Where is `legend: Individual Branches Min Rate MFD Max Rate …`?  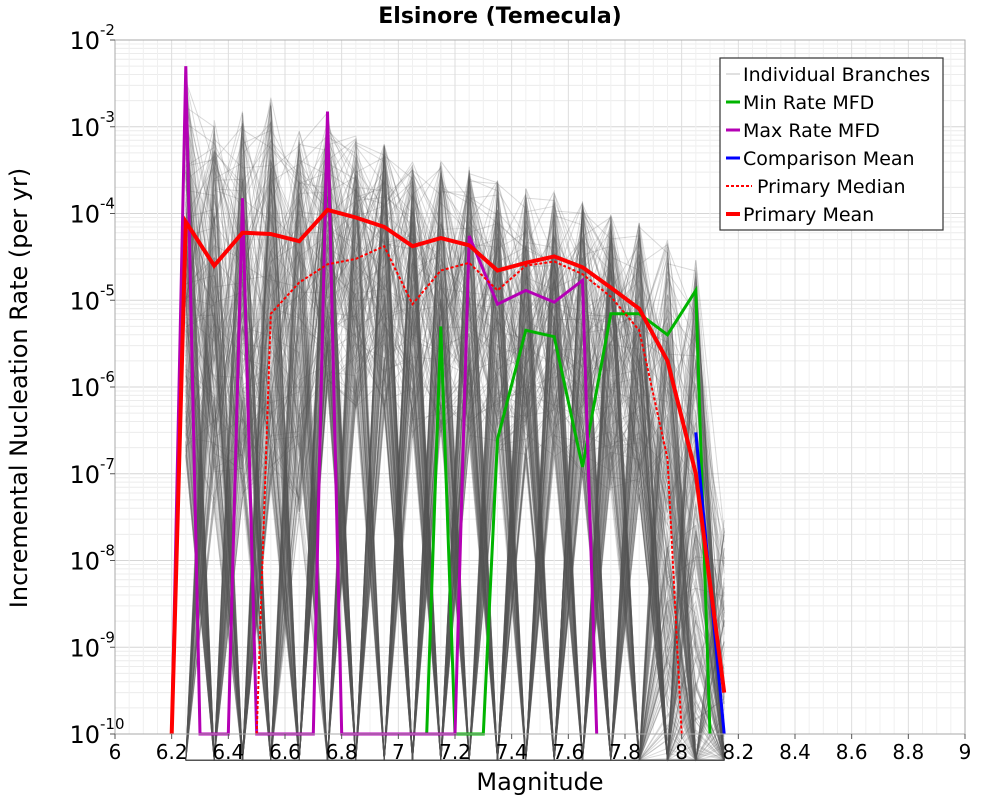
legend: Individual Branches Min Rate MFD Max Rate … is located at coordinates (831, 144).